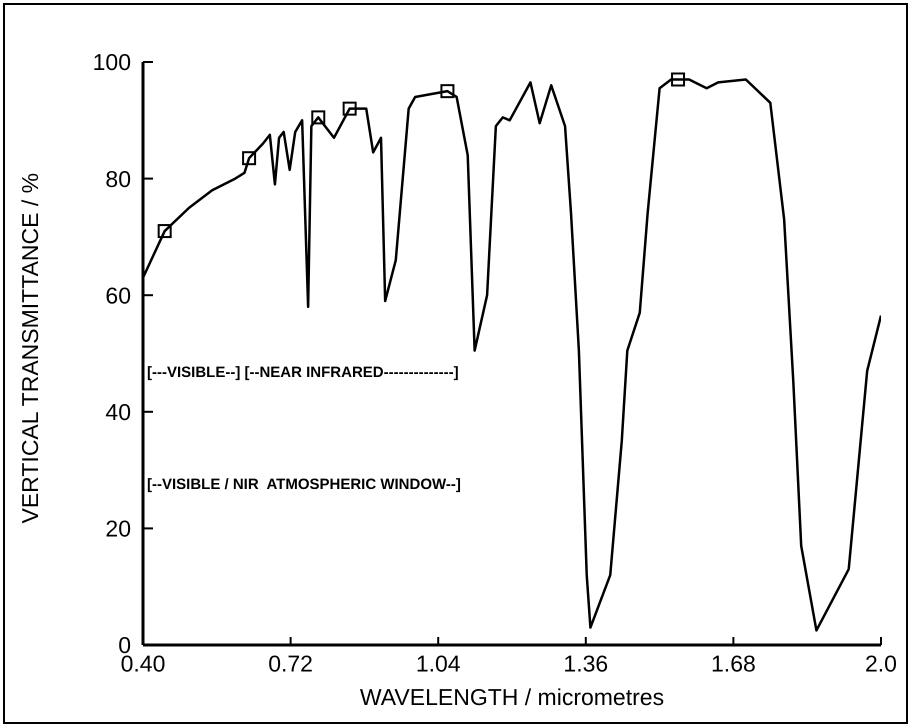  I want to click on annotation: [---VISIBLE--] [--NEAR INFRARED--------------], so click(303, 372).